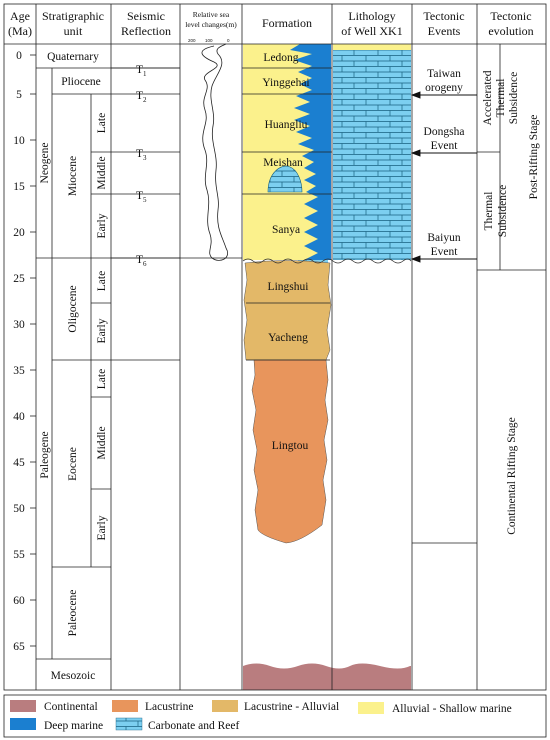  Describe the element at coordinates (327, 676) in the screenshot. I see `continental-fill` at that location.